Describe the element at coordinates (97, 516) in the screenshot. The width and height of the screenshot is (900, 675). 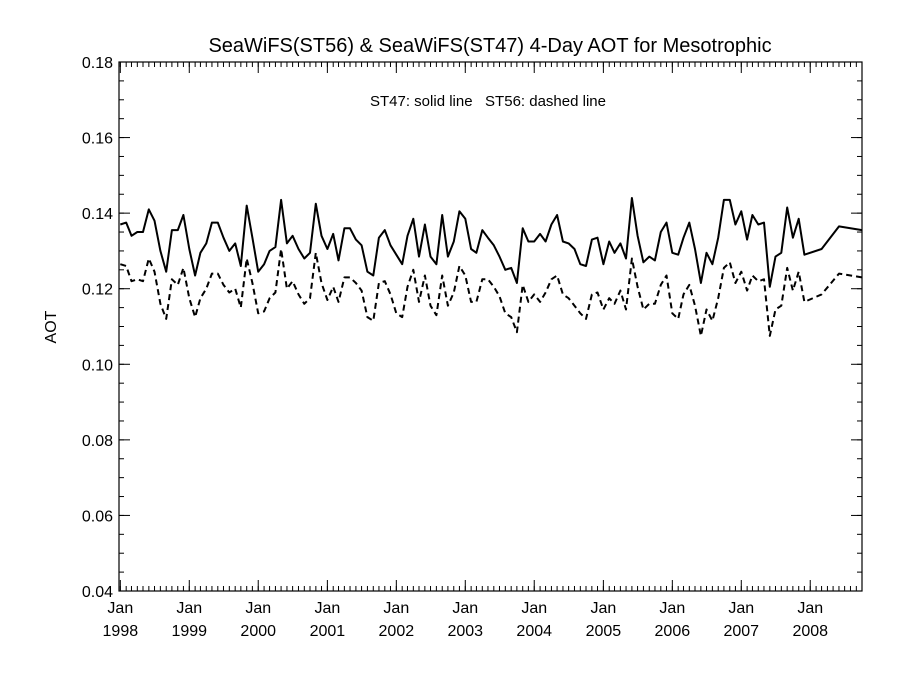
I see `y-tick-label: 0.06` at that location.